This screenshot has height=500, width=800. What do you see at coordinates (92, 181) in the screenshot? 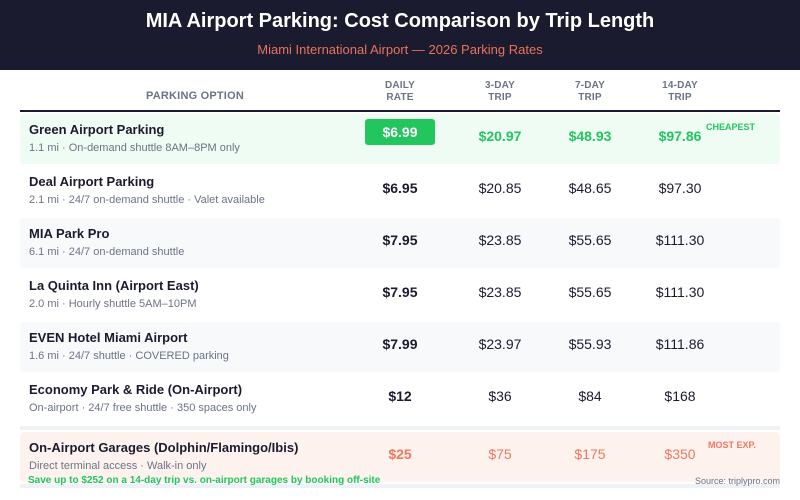
I see `option-name: Deal Airport Parking` at bounding box center [92, 181].